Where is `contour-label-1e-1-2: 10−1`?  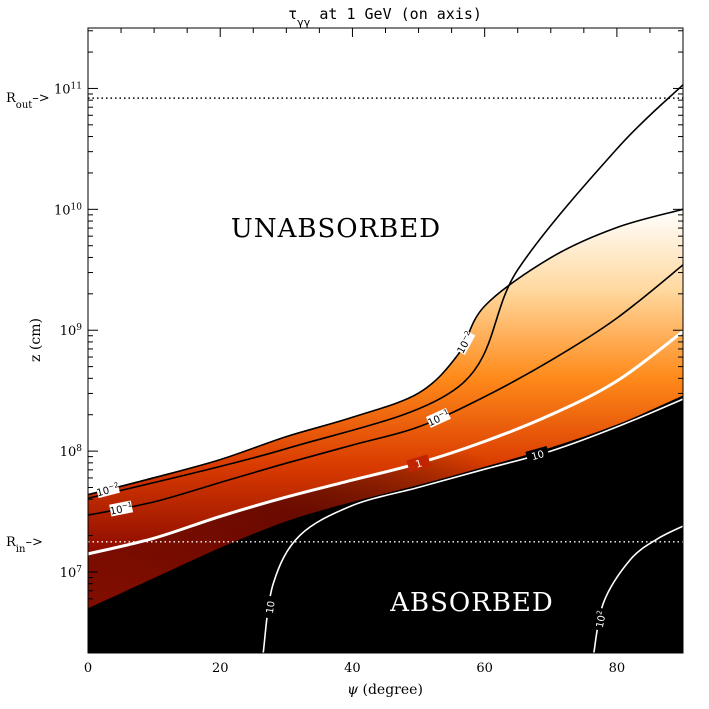 contour-label-1e-1-2: 10−1 is located at coordinates (121, 509).